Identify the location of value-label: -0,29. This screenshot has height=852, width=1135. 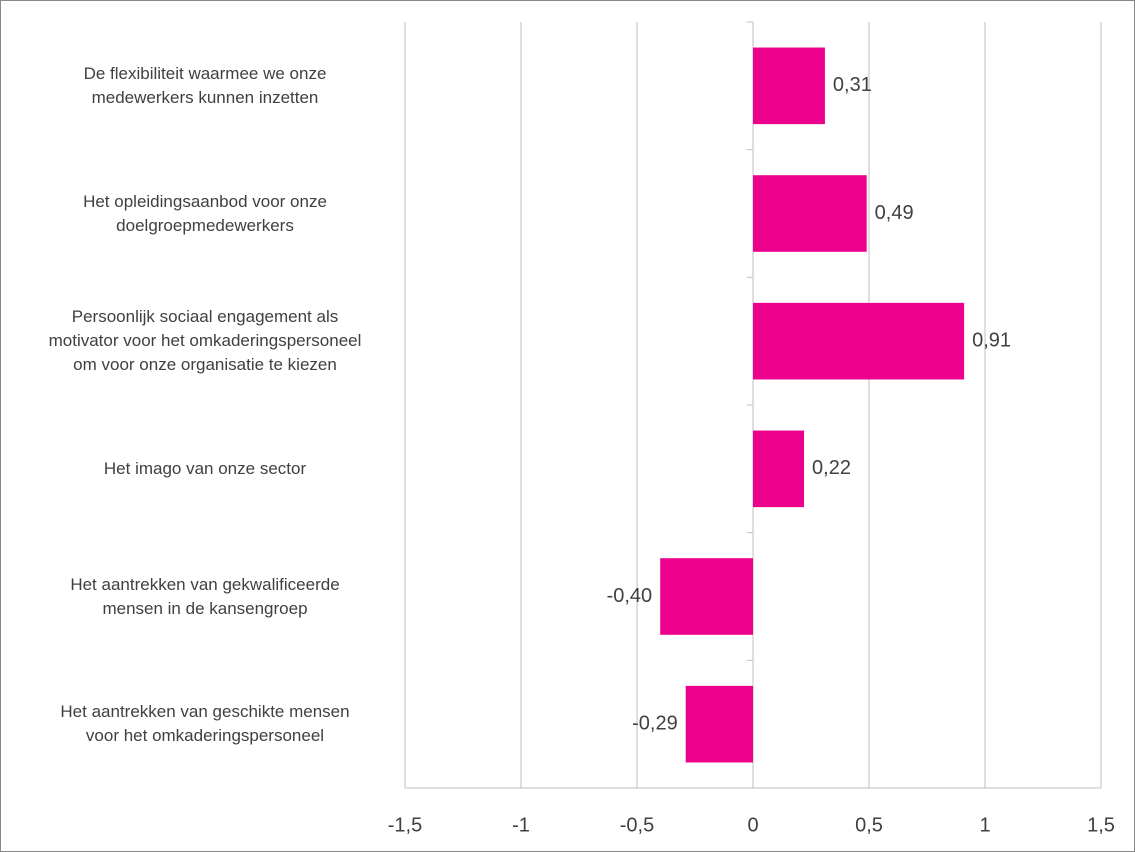
(655, 723).